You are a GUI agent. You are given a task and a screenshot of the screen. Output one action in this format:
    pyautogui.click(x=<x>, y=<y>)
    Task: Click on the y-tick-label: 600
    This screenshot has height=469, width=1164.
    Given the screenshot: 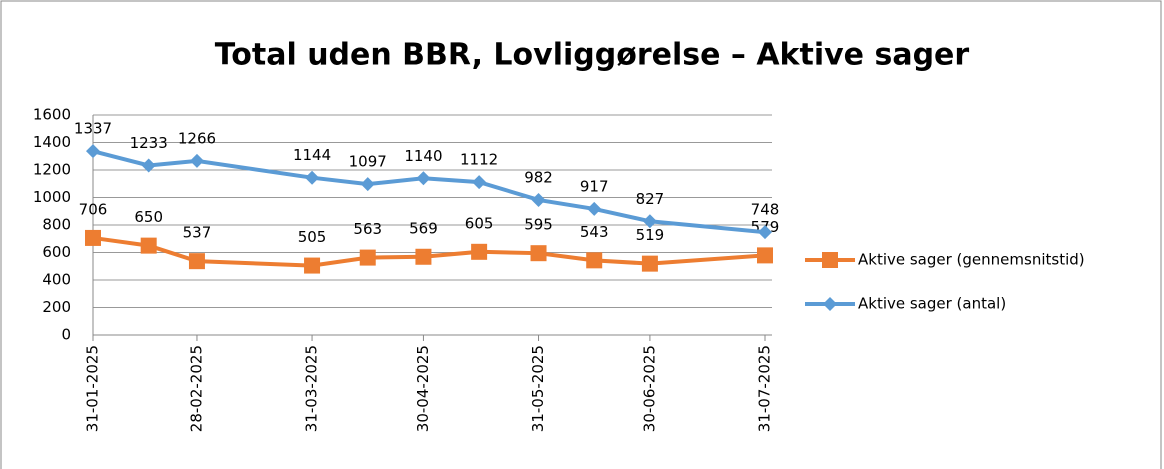 What is the action you would take?
    pyautogui.click(x=56, y=252)
    